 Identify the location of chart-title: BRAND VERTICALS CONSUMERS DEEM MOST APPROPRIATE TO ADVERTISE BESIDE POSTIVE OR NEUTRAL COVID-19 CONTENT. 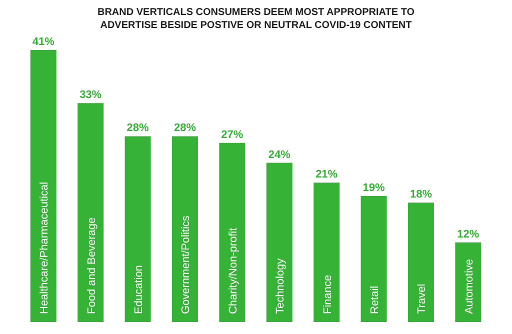
(256, 19).